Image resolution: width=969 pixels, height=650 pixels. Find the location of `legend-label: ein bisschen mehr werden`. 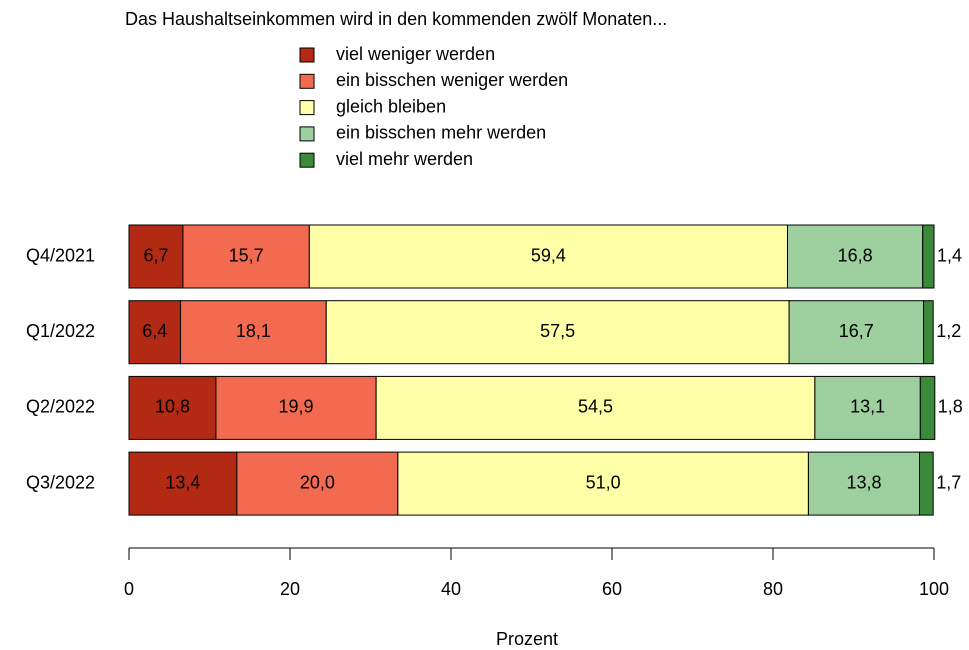

legend-label: ein bisschen mehr werden is located at coordinates (441, 133).